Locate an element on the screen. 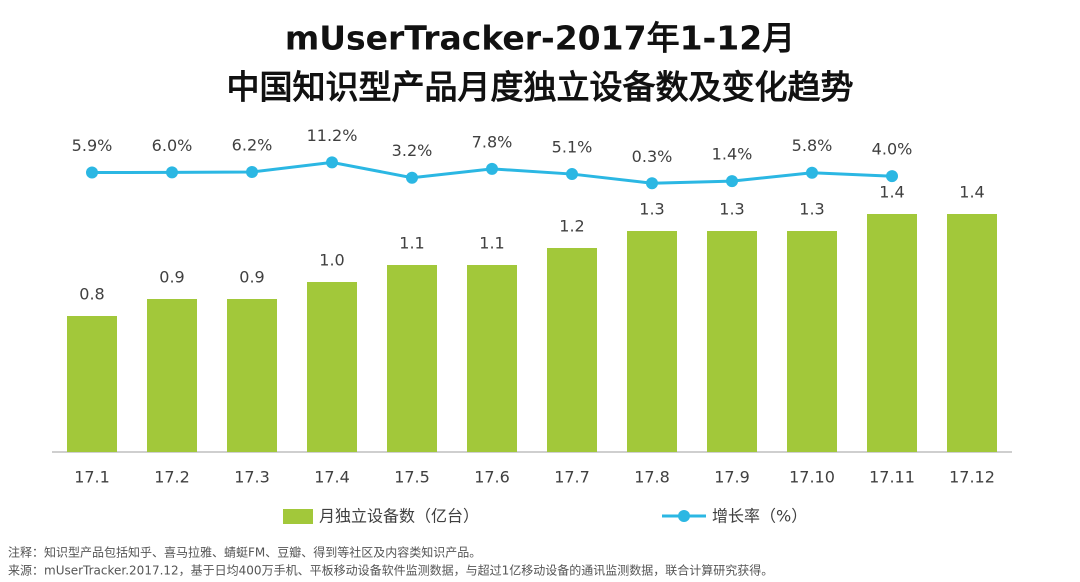 The image size is (1080, 582). data-label: 1.0 is located at coordinates (331, 260).